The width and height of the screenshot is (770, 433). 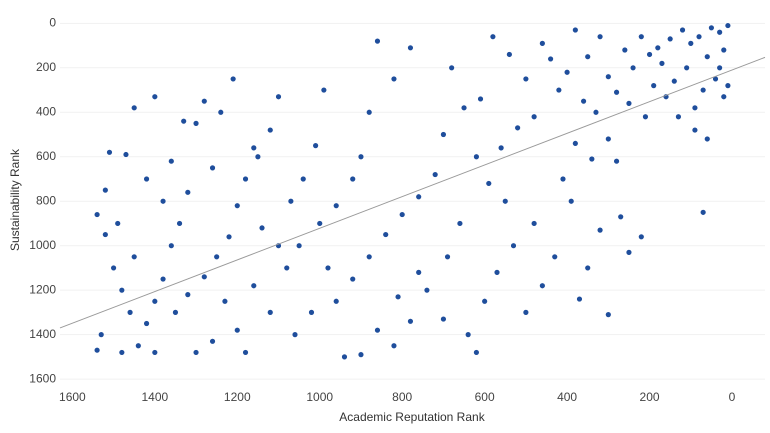 What do you see at coordinates (15, 199) in the screenshot?
I see `y-axis-title: Sustainability Rank` at bounding box center [15, 199].